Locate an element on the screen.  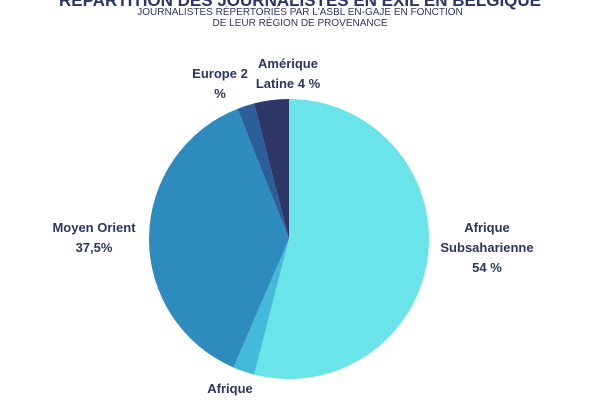
value-label: 54 % is located at coordinates (487, 267).